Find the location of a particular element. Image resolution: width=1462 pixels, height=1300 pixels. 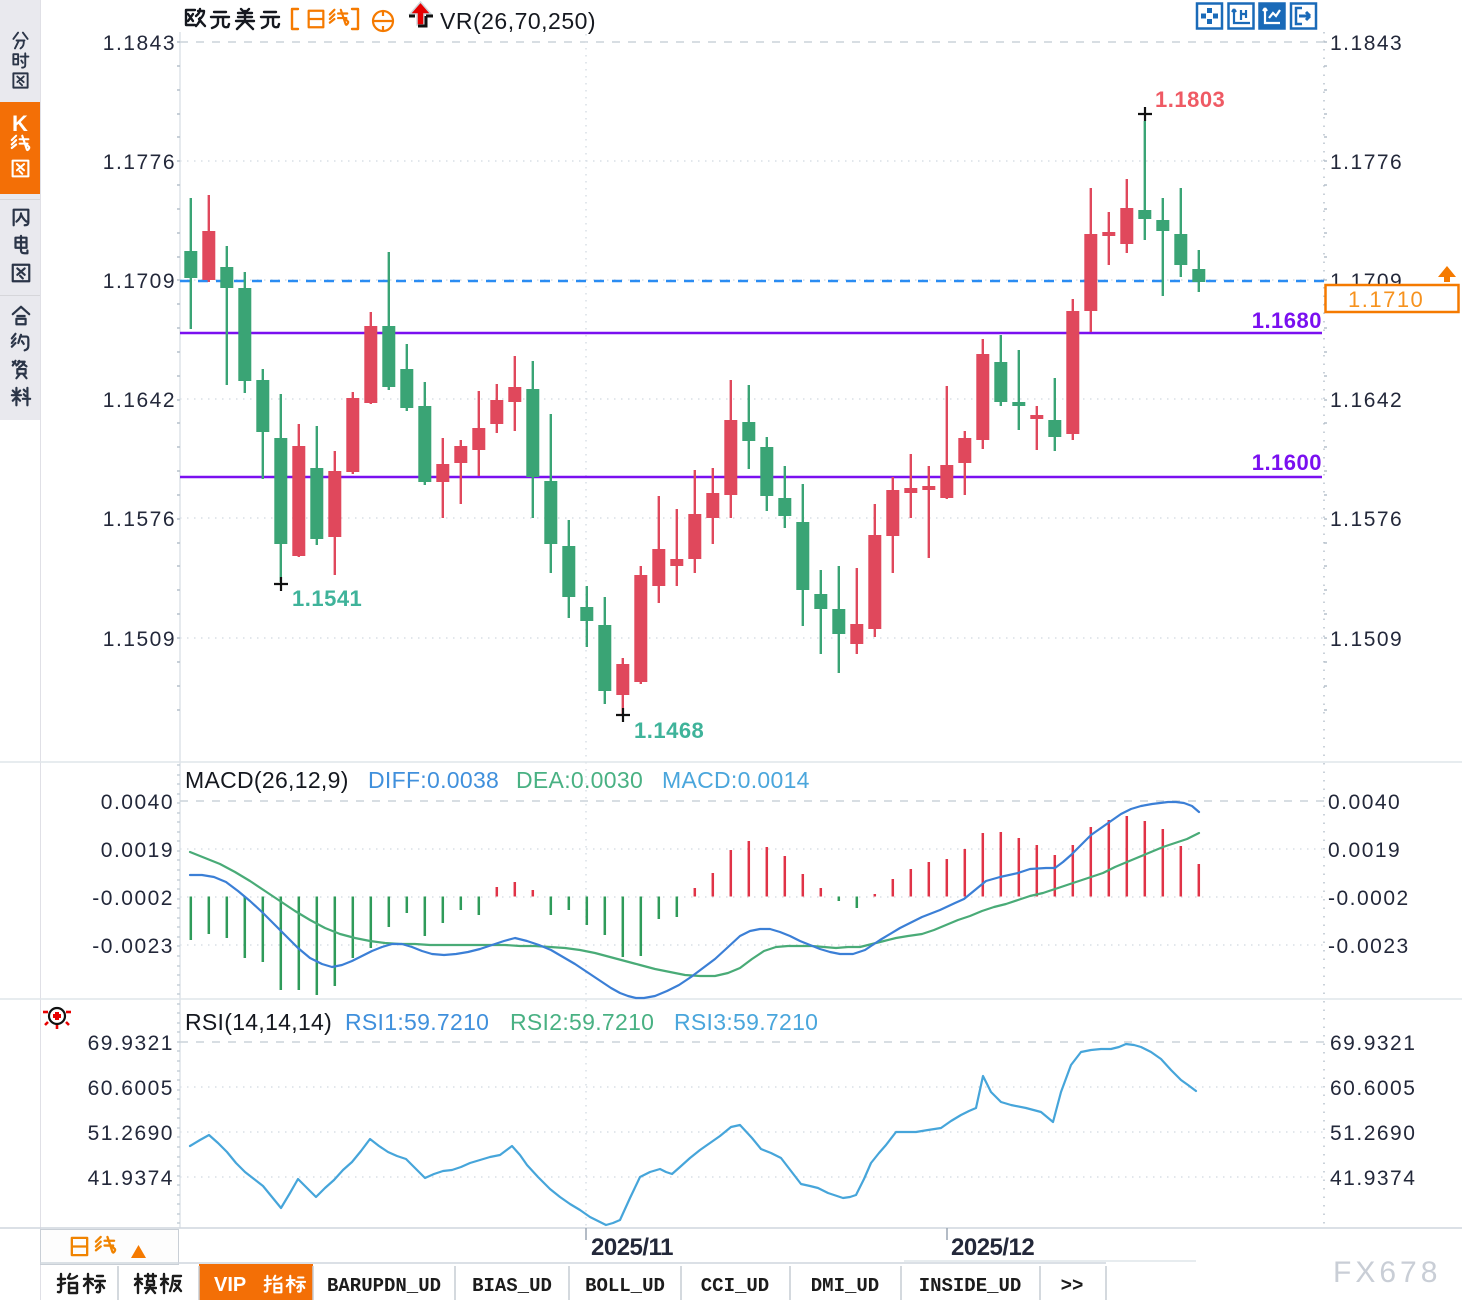

svg-text: BARUPDN_UD is located at coordinates (384, 1286).